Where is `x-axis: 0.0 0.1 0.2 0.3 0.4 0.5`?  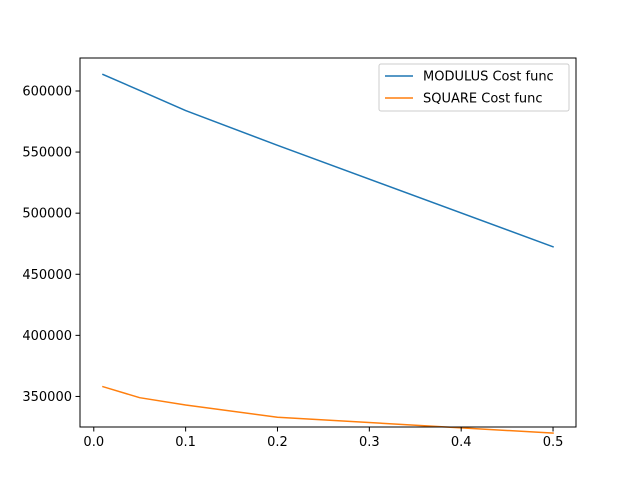 x-axis: 0.0 0.1 0.2 0.3 0.4 0.5 is located at coordinates (323, 438).